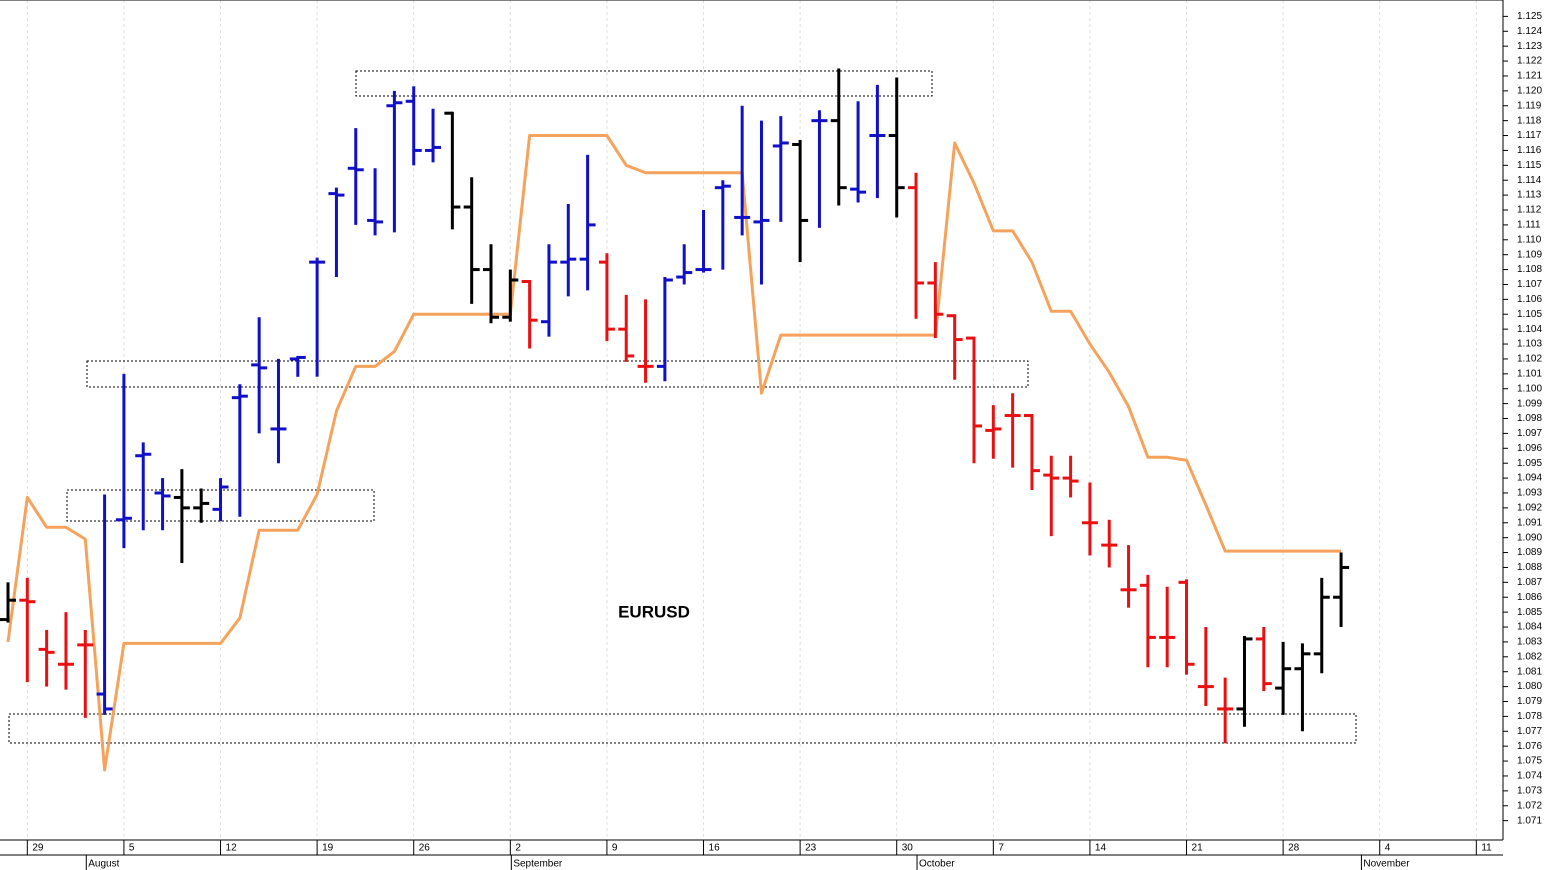  I want to click on x-tick-label: 28, so click(1294, 848).